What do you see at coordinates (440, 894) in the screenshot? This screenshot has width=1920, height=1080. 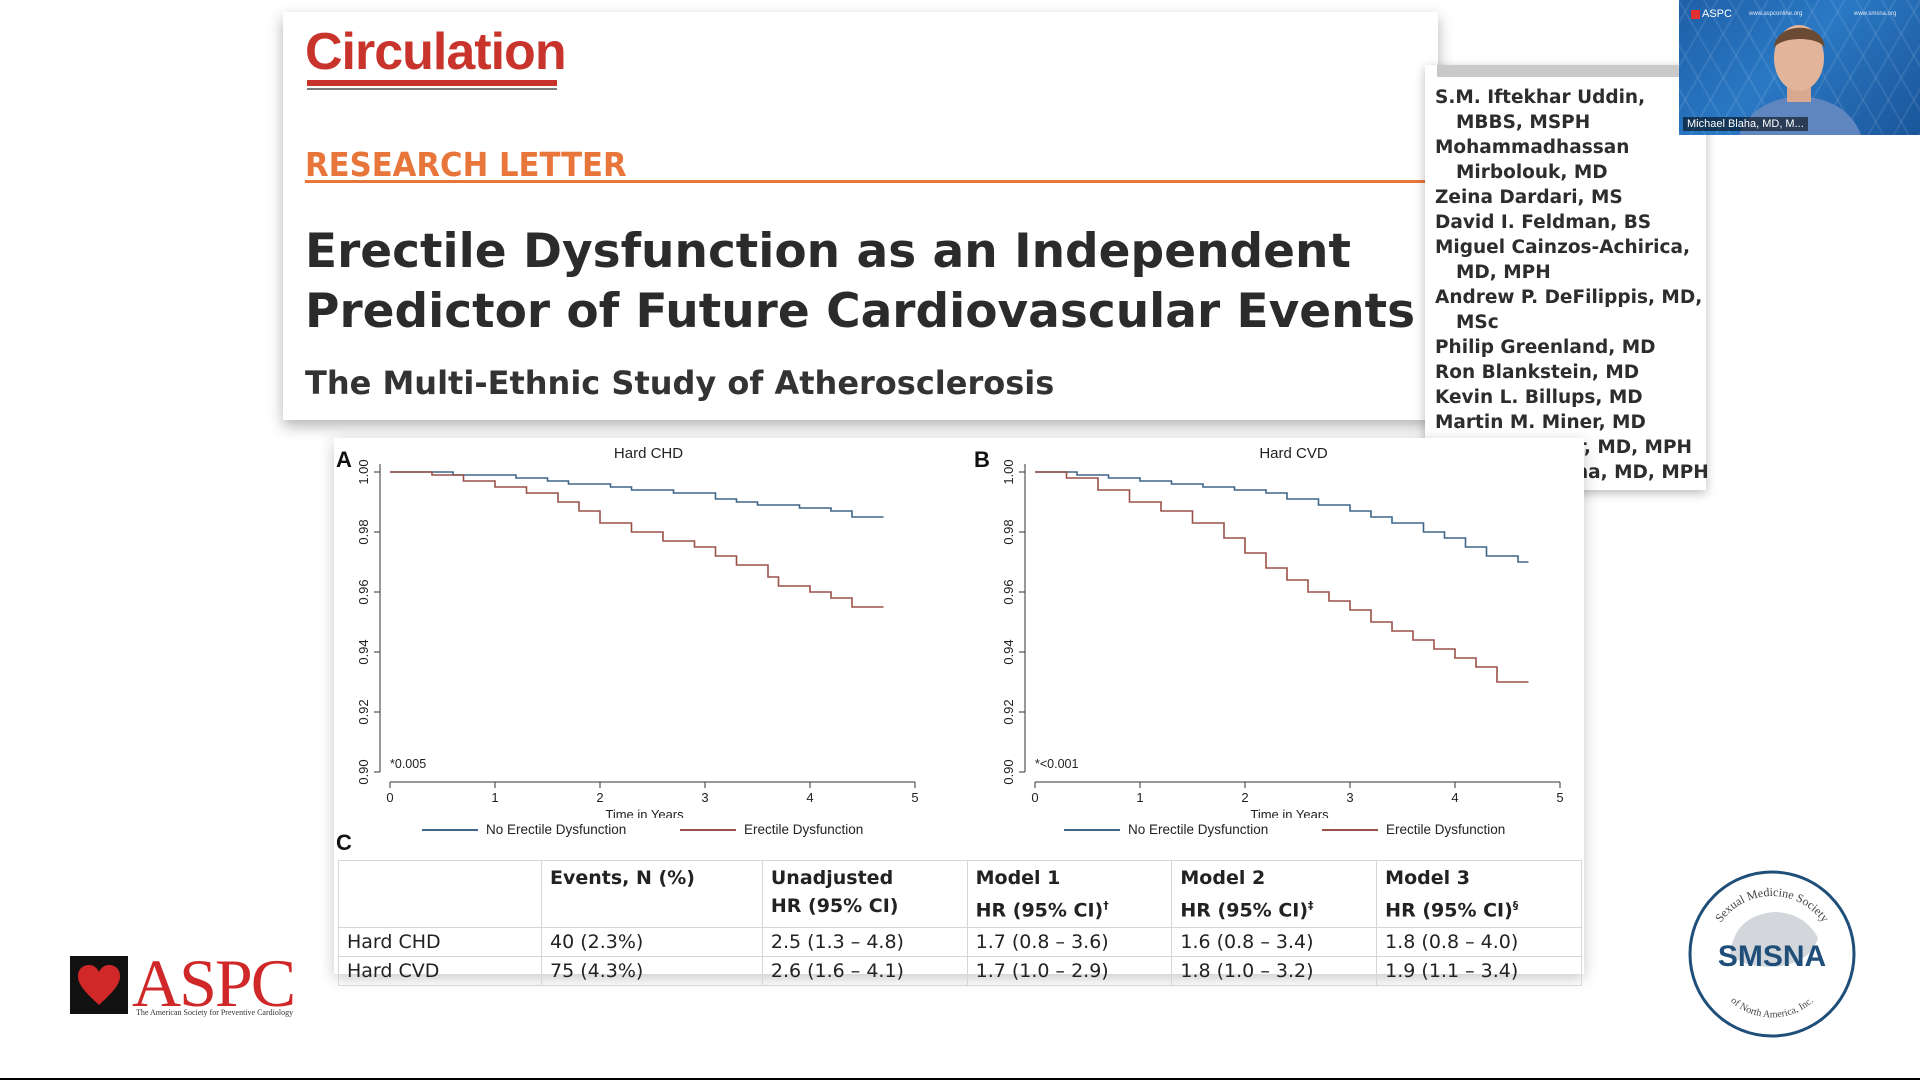 I see `table-header-cell` at bounding box center [440, 894].